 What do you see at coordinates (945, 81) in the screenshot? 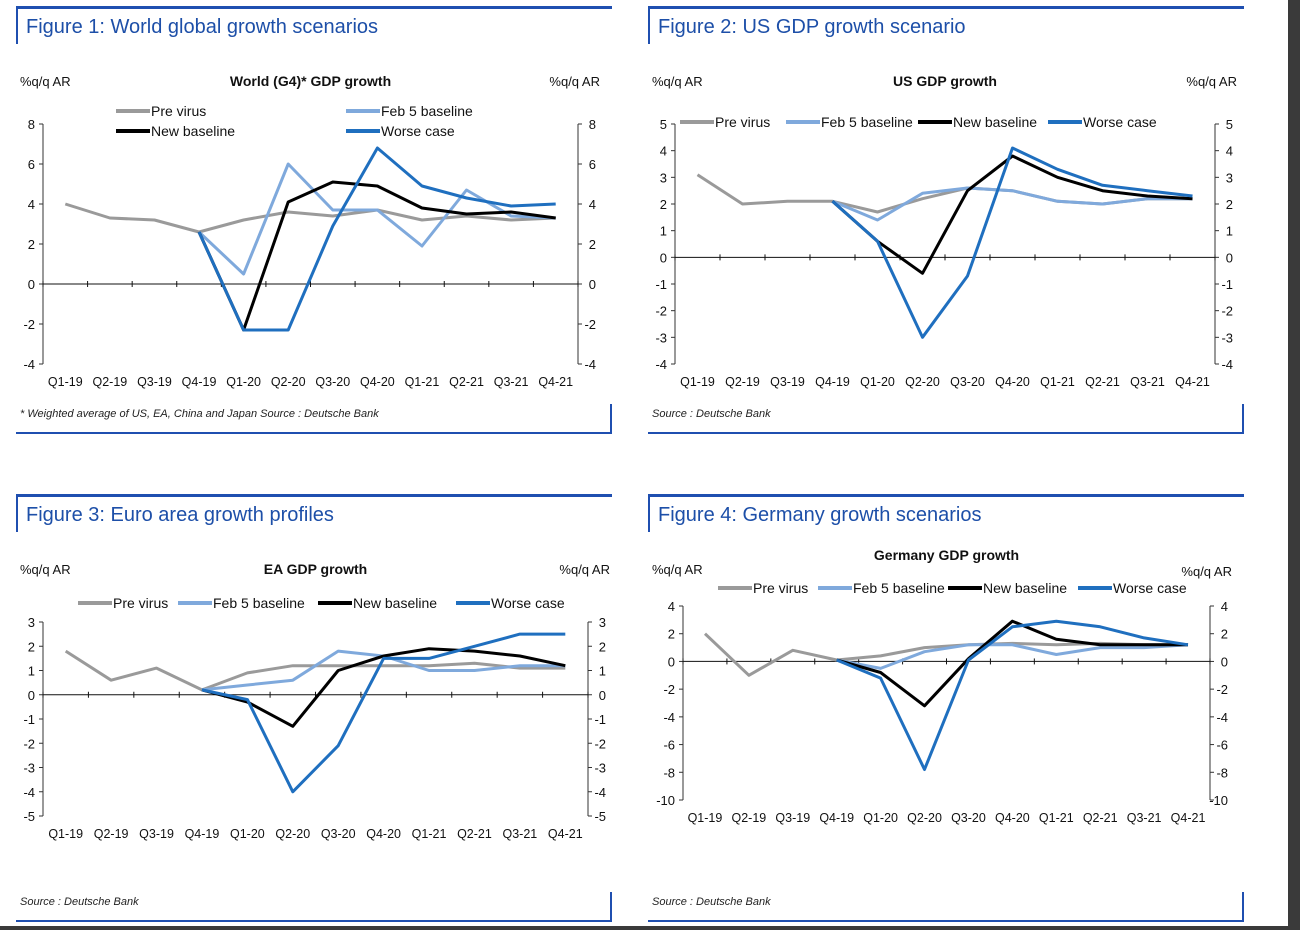
I see `chart-title: US GDP growth` at bounding box center [945, 81].